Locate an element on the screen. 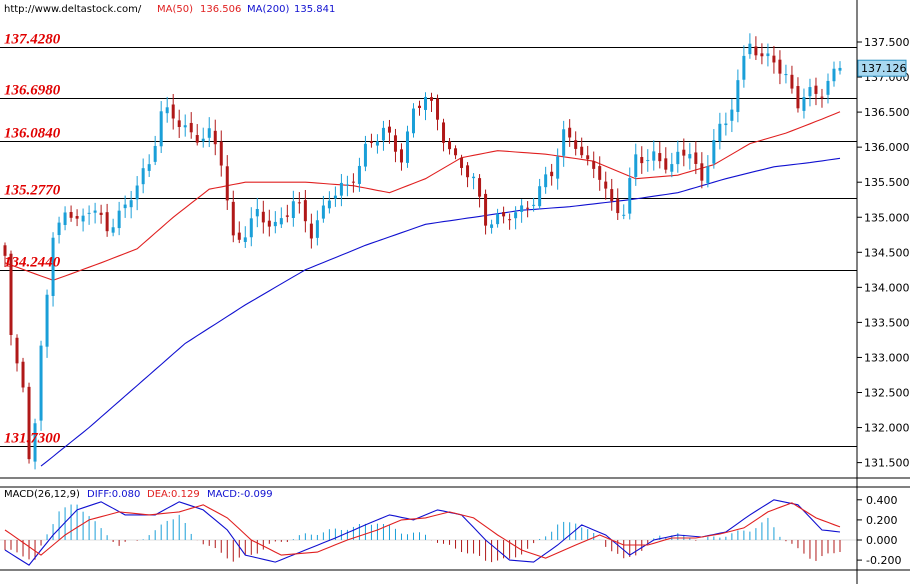 Image resolution: width=910 pixels, height=588 pixels. ma200-label: MA(200) is located at coordinates (268, 9).